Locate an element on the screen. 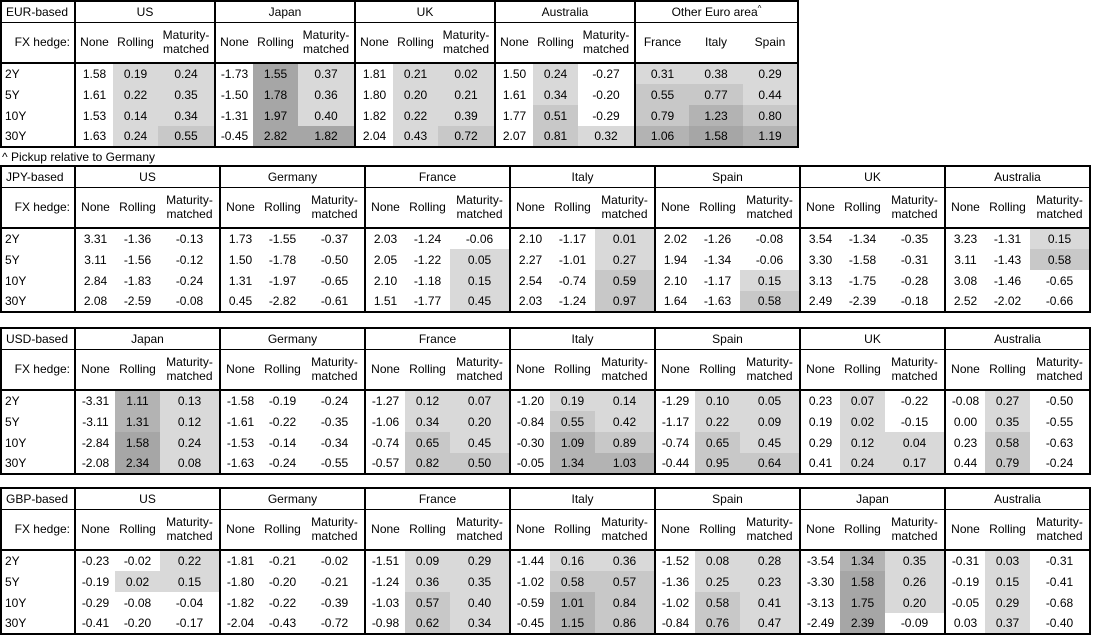 This screenshot has width=1094, height=642. value-cell: -1.61 is located at coordinates (239, 421).